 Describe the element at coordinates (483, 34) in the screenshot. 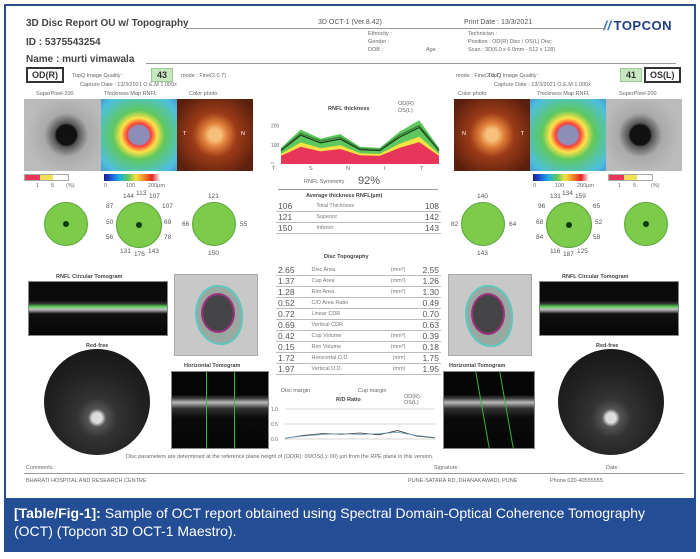

I see `technician-label: Technician :` at that location.